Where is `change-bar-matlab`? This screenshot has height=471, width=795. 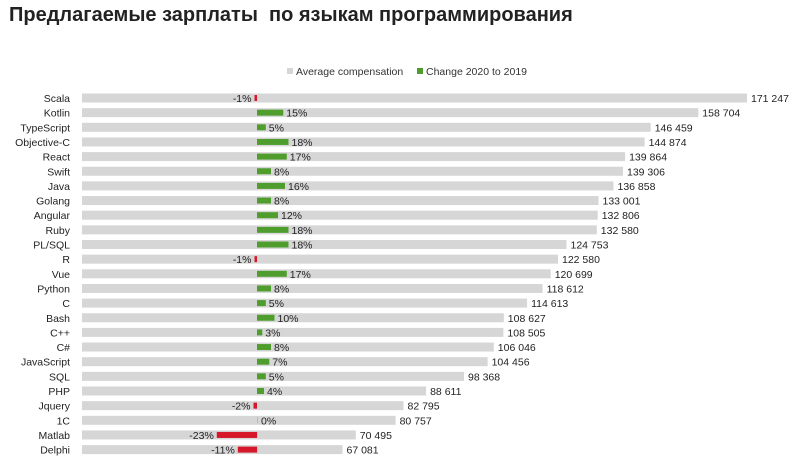
change-bar-matlab is located at coordinates (237, 434).